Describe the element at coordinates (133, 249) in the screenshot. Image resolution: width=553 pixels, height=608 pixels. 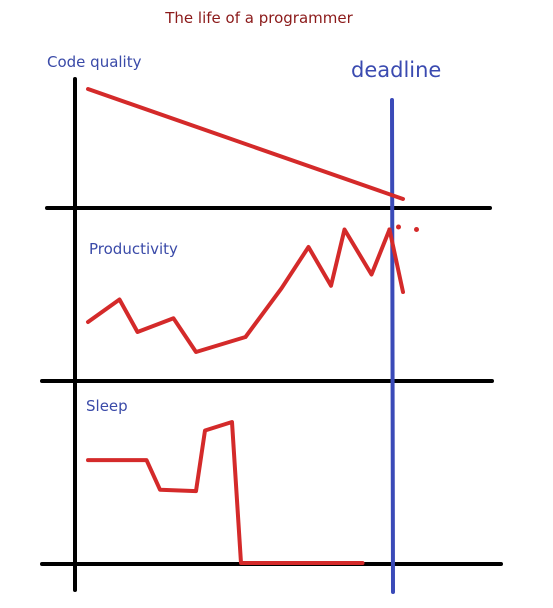
I see `panel-label-productivity: Productivity` at that location.